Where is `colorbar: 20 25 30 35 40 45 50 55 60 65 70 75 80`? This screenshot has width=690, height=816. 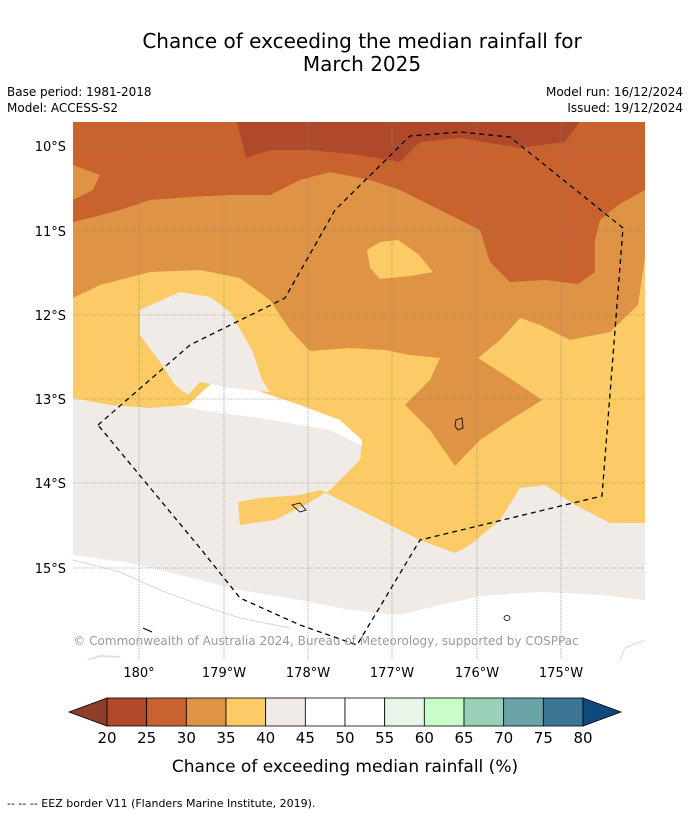 colorbar: 20 25 30 35 40 45 50 55 60 65 70 75 80 is located at coordinates (345, 722).